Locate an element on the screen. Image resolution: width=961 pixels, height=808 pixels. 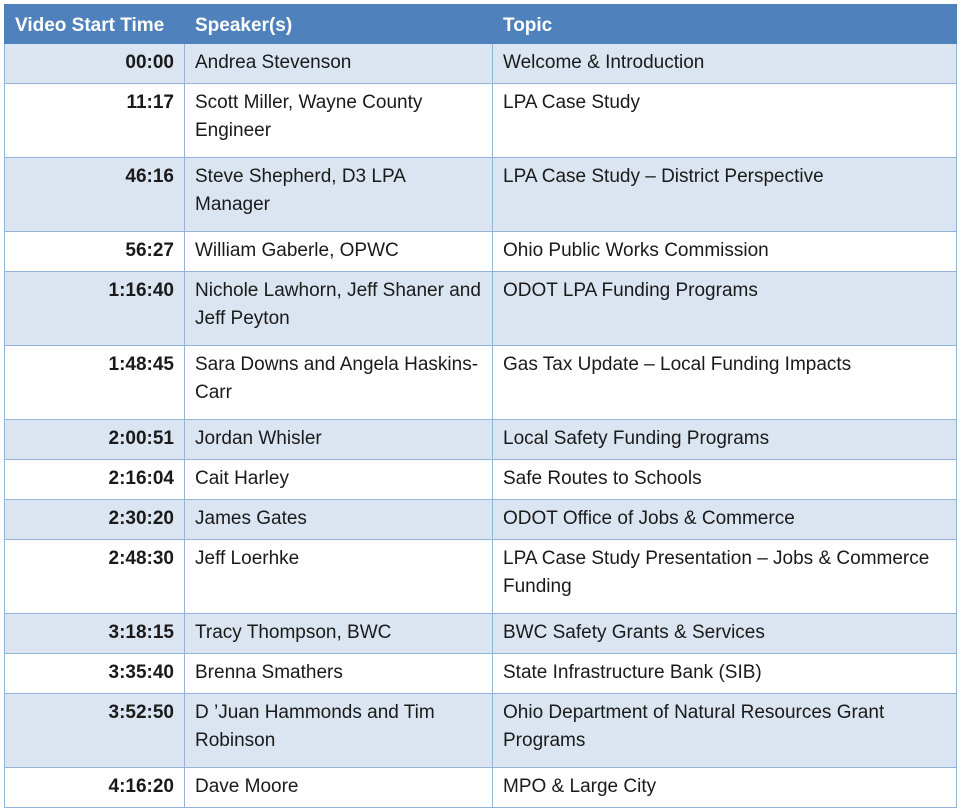
topic-cell: Ohio Public Works Commission is located at coordinates (724, 251).